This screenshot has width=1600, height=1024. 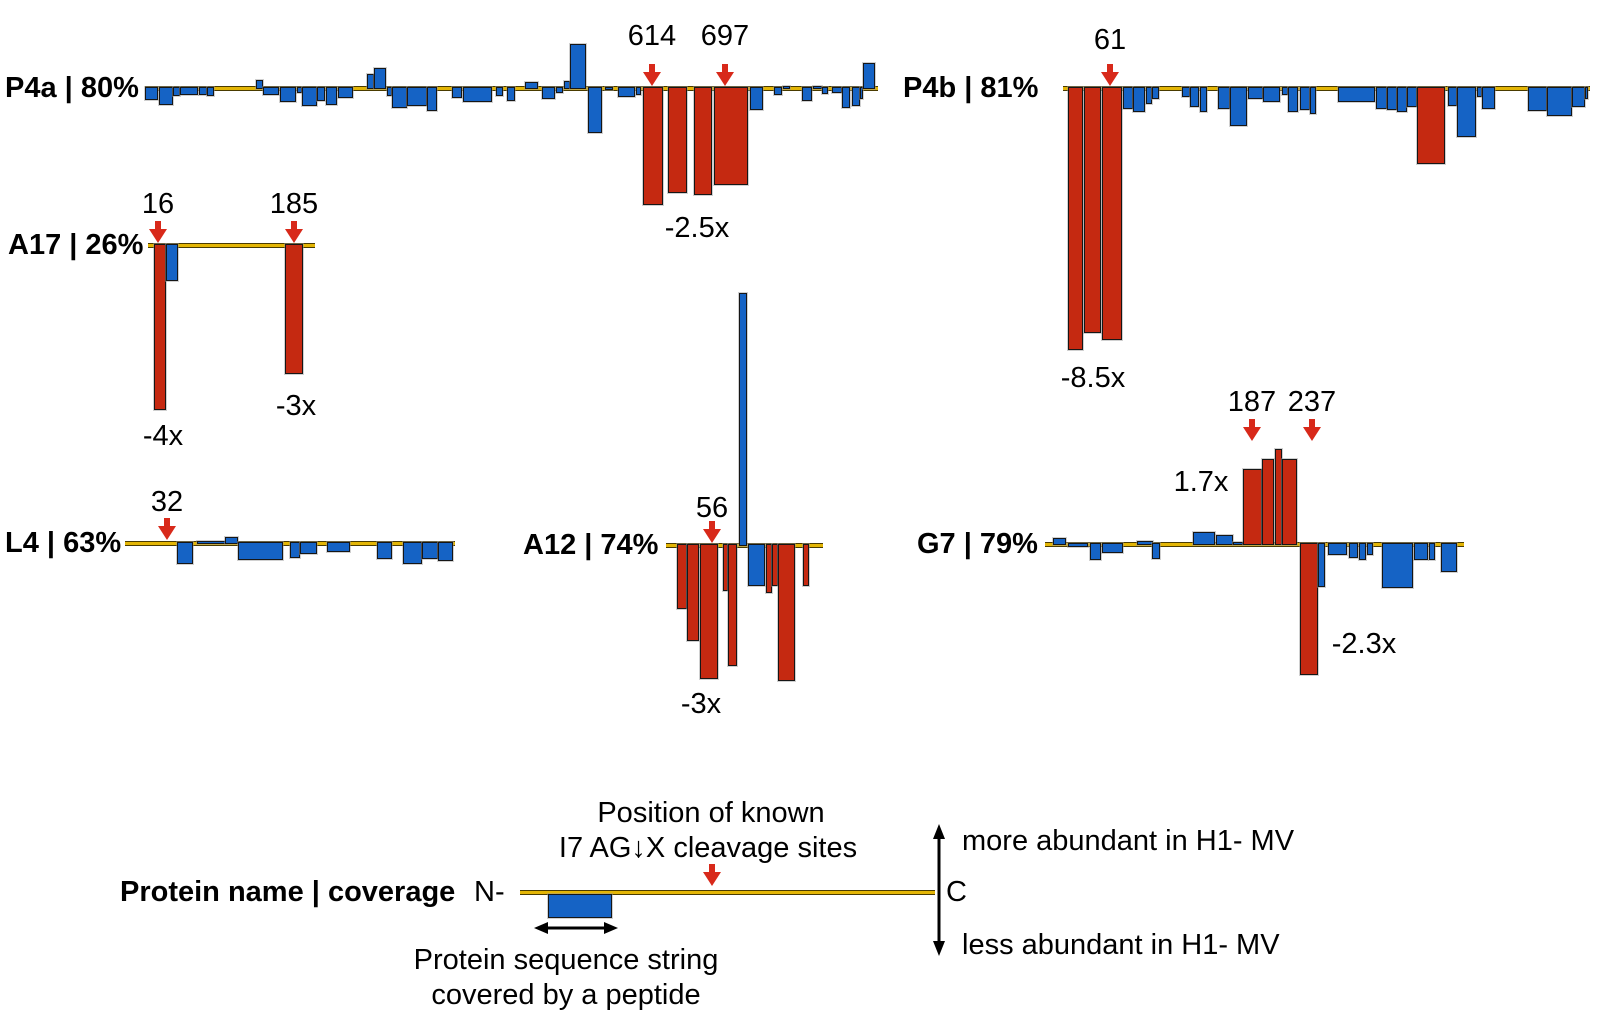 I want to click on abundance-double-arrow-icon, so click(x=939, y=890).